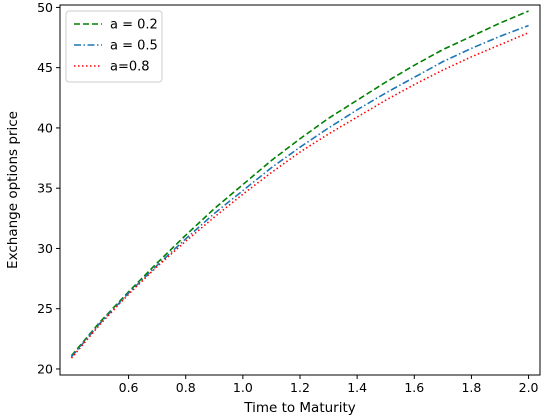 This screenshot has width=550, height=420. What do you see at coordinates (45, 368) in the screenshot?
I see `y-tick-label: 20` at bounding box center [45, 368].